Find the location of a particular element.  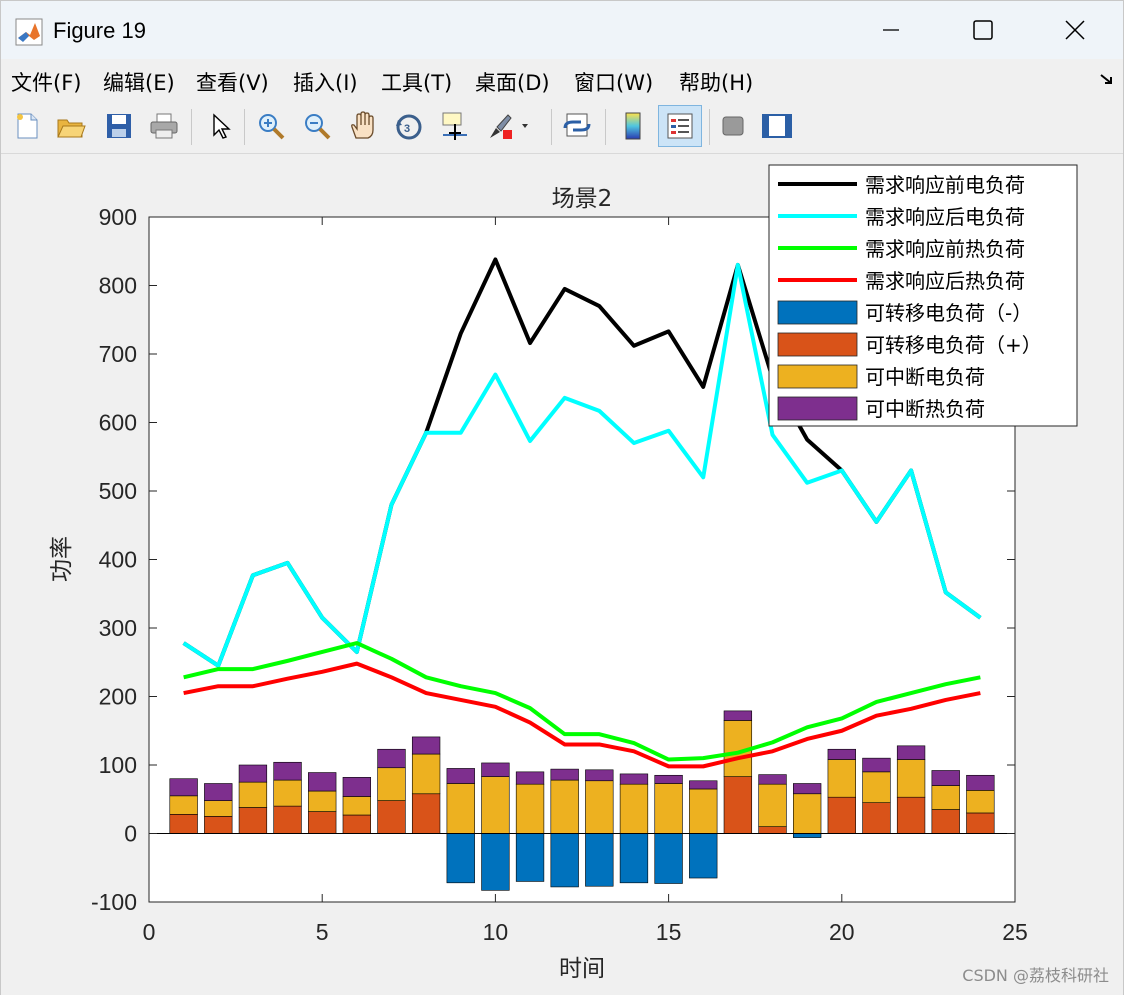

data-cursor-button is located at coordinates (455, 126).